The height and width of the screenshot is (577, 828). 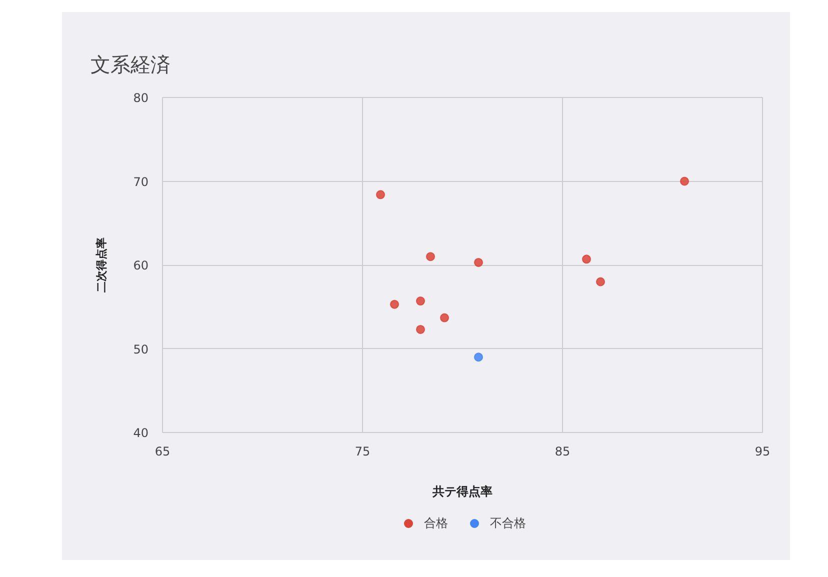 What do you see at coordinates (141, 181) in the screenshot?
I see `y-tick-label: 70` at bounding box center [141, 181].